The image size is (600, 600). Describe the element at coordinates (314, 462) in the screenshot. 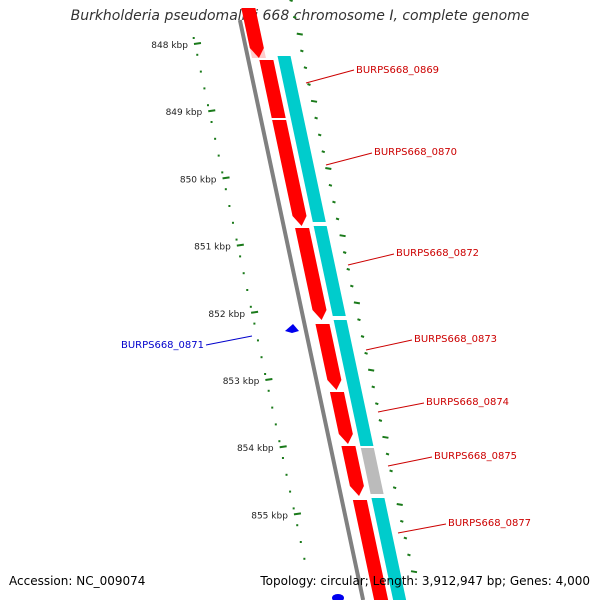

I see `reverse-gene-marker` at that location.